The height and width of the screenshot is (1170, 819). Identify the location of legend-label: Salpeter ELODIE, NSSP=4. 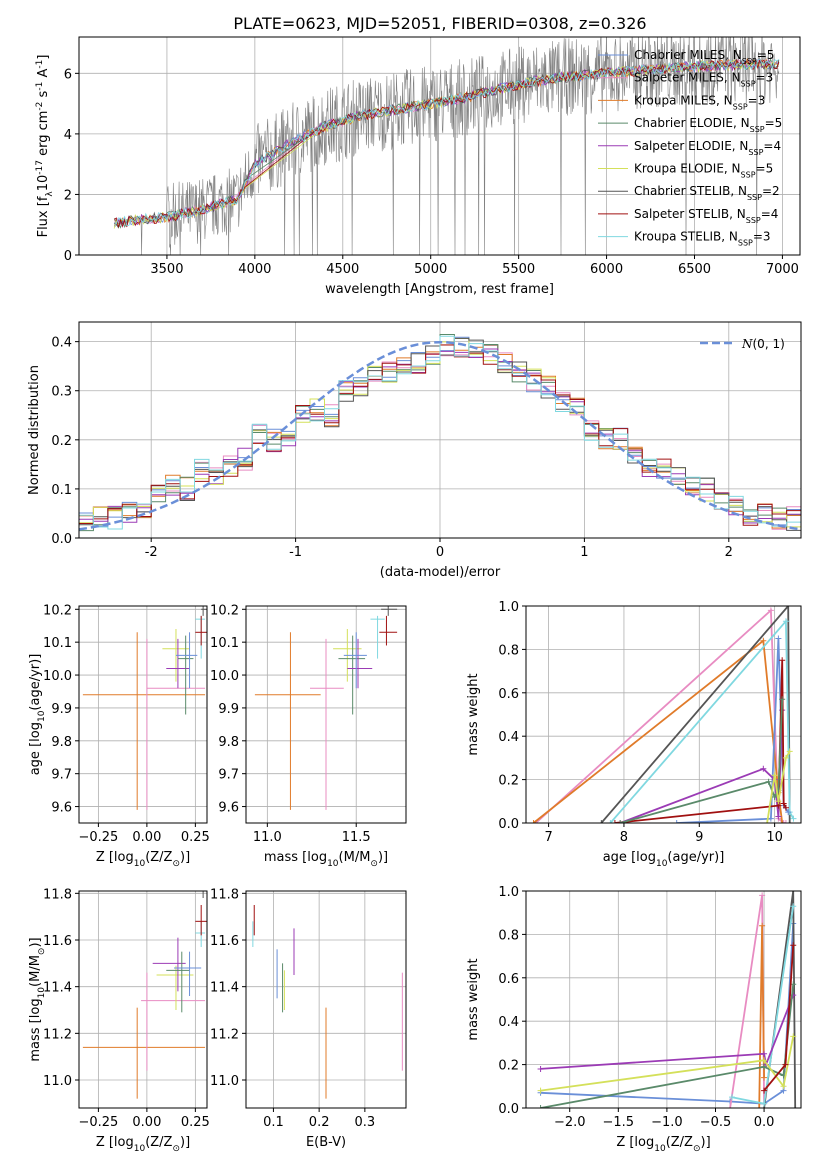
(707, 148).